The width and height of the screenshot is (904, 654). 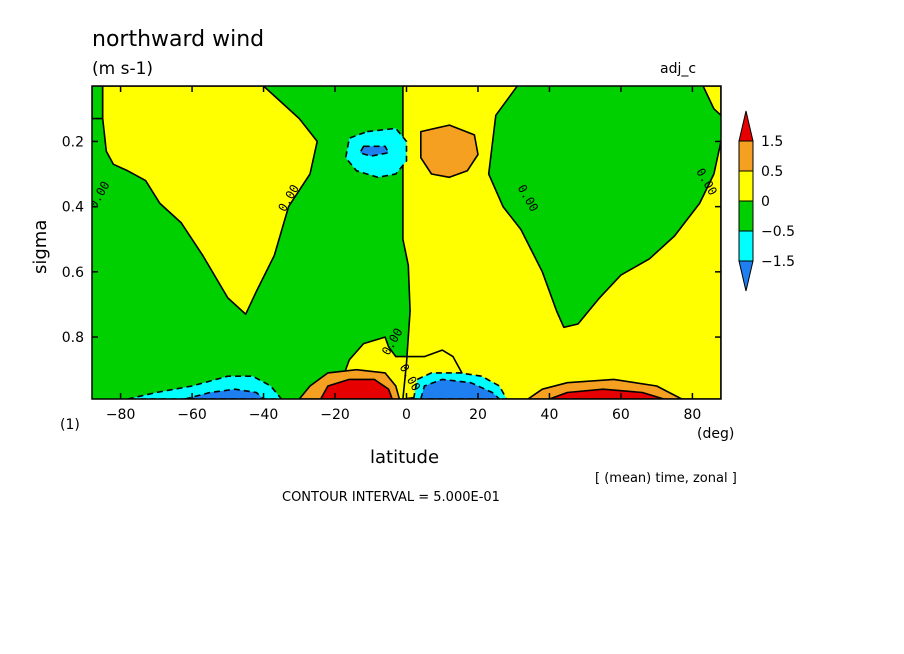 What do you see at coordinates (178, 39) in the screenshot?
I see `chart-title: northward wind` at bounding box center [178, 39].